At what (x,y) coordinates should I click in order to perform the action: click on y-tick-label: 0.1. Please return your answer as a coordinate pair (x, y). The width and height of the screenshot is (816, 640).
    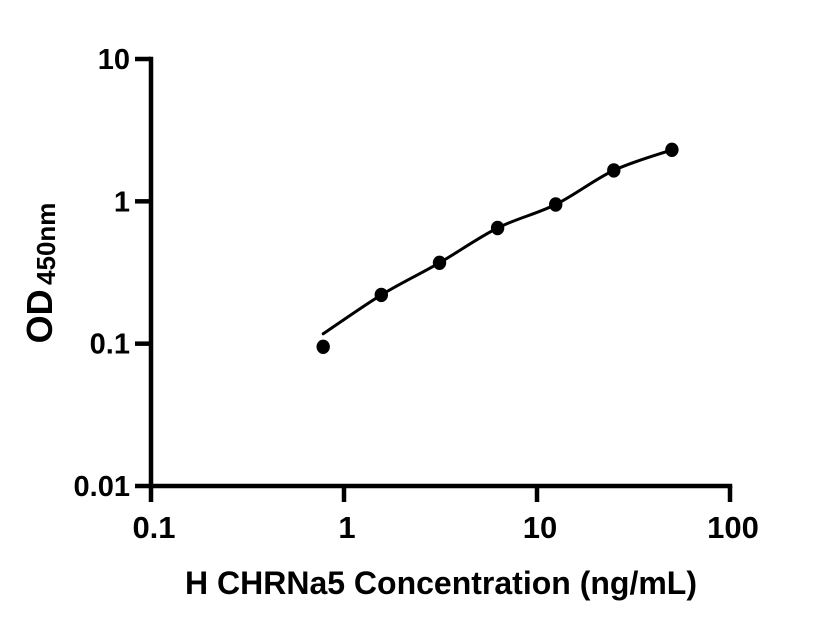
    Looking at the image, I should click on (110, 345).